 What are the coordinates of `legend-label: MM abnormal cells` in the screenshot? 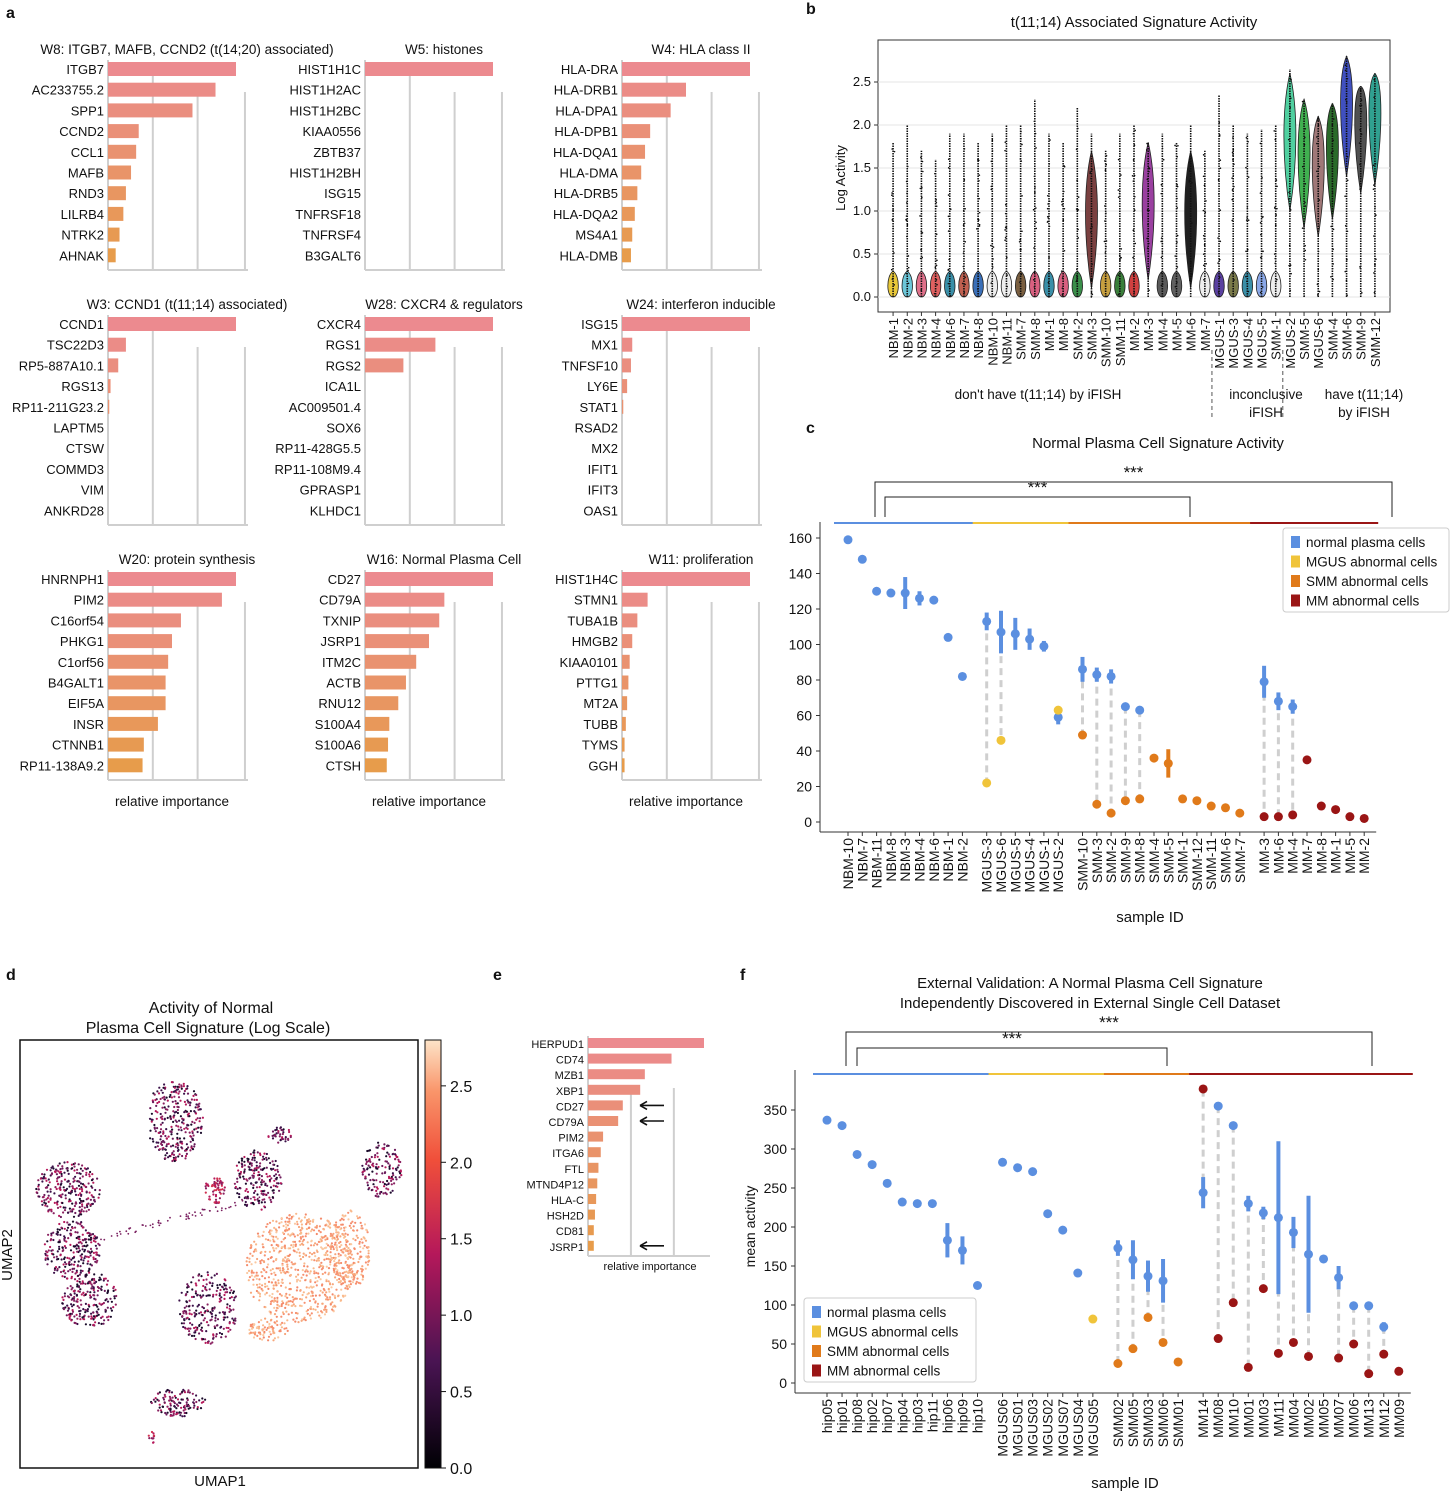 It's located at (884, 1371).